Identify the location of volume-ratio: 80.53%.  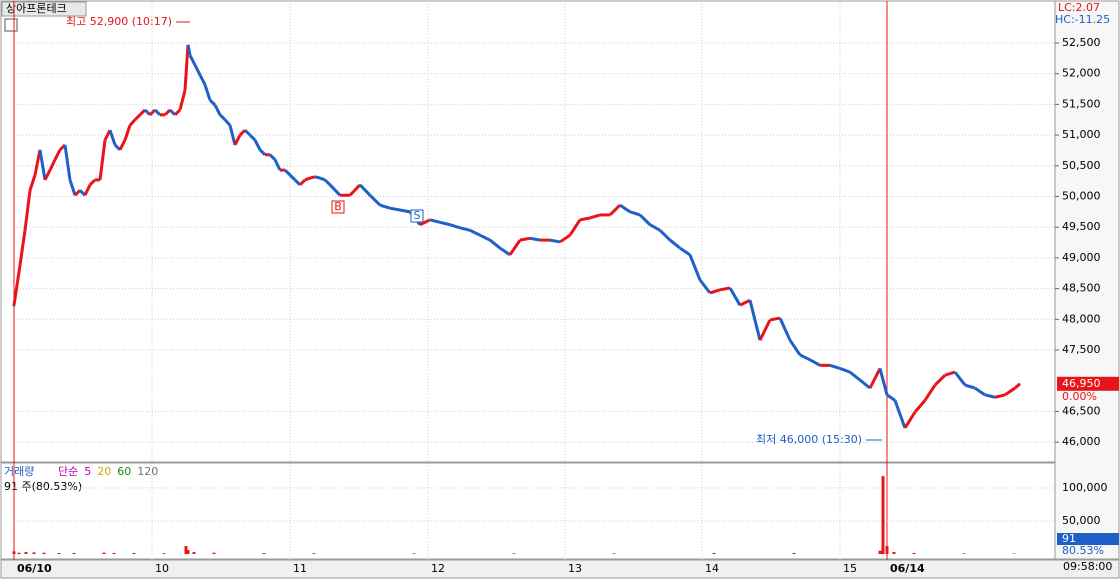
(1083, 550).